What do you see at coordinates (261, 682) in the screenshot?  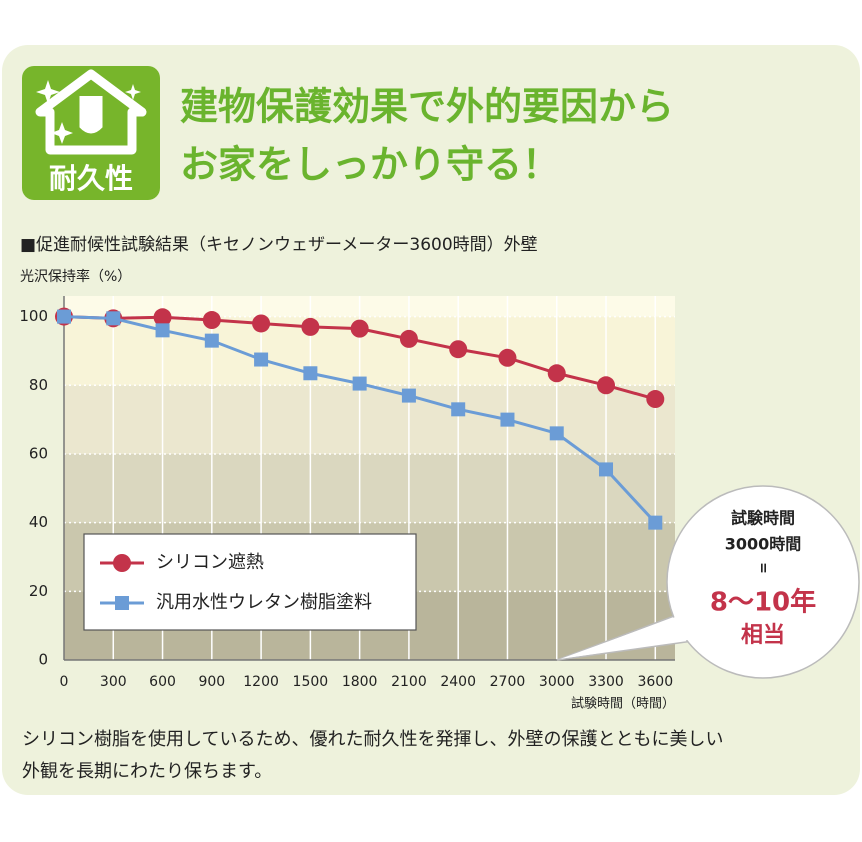 I see `x-tick-label: 1200` at bounding box center [261, 682].